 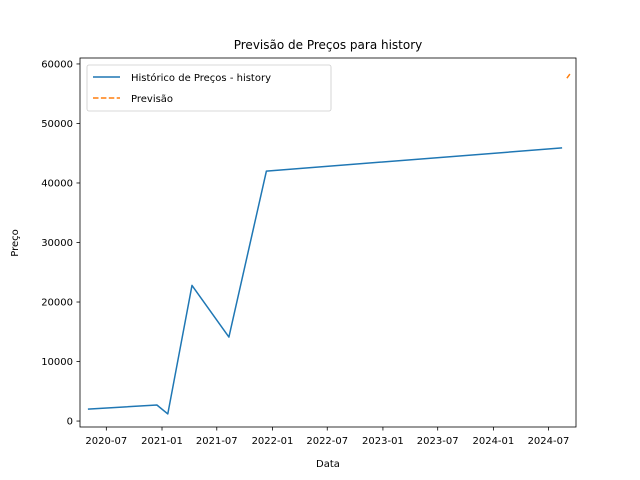 What do you see at coordinates (327, 441) in the screenshot?
I see `x-tick-label: 2022-07` at bounding box center [327, 441].